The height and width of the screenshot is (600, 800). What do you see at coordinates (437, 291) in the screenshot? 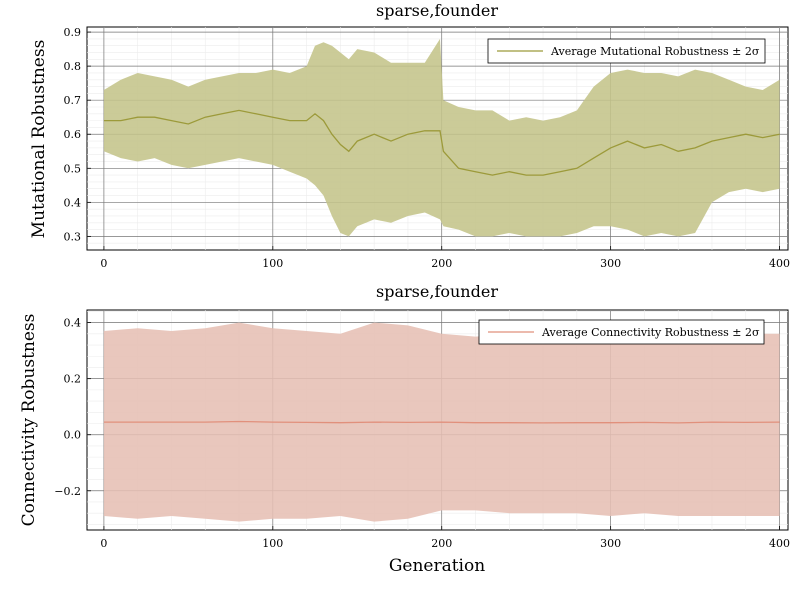
I see `panel-2-title: sparse,founder` at bounding box center [437, 291].